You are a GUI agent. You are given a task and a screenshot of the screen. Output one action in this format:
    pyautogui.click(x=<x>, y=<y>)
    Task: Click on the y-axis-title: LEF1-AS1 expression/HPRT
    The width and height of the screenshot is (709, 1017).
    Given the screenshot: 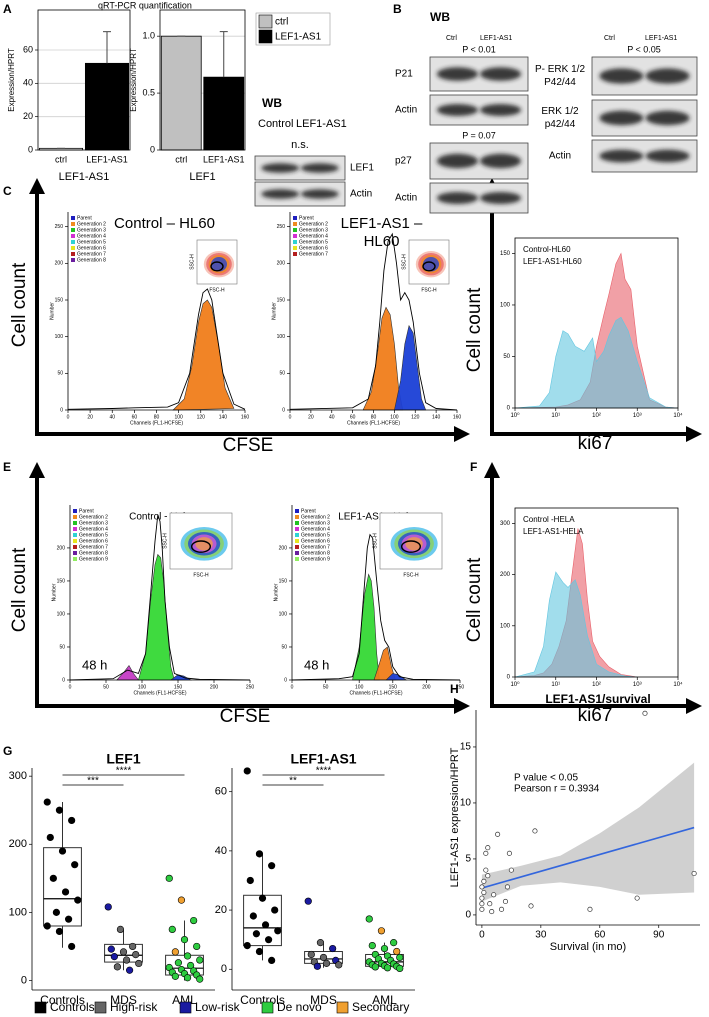 What is the action you would take?
    pyautogui.click(x=455, y=817)
    